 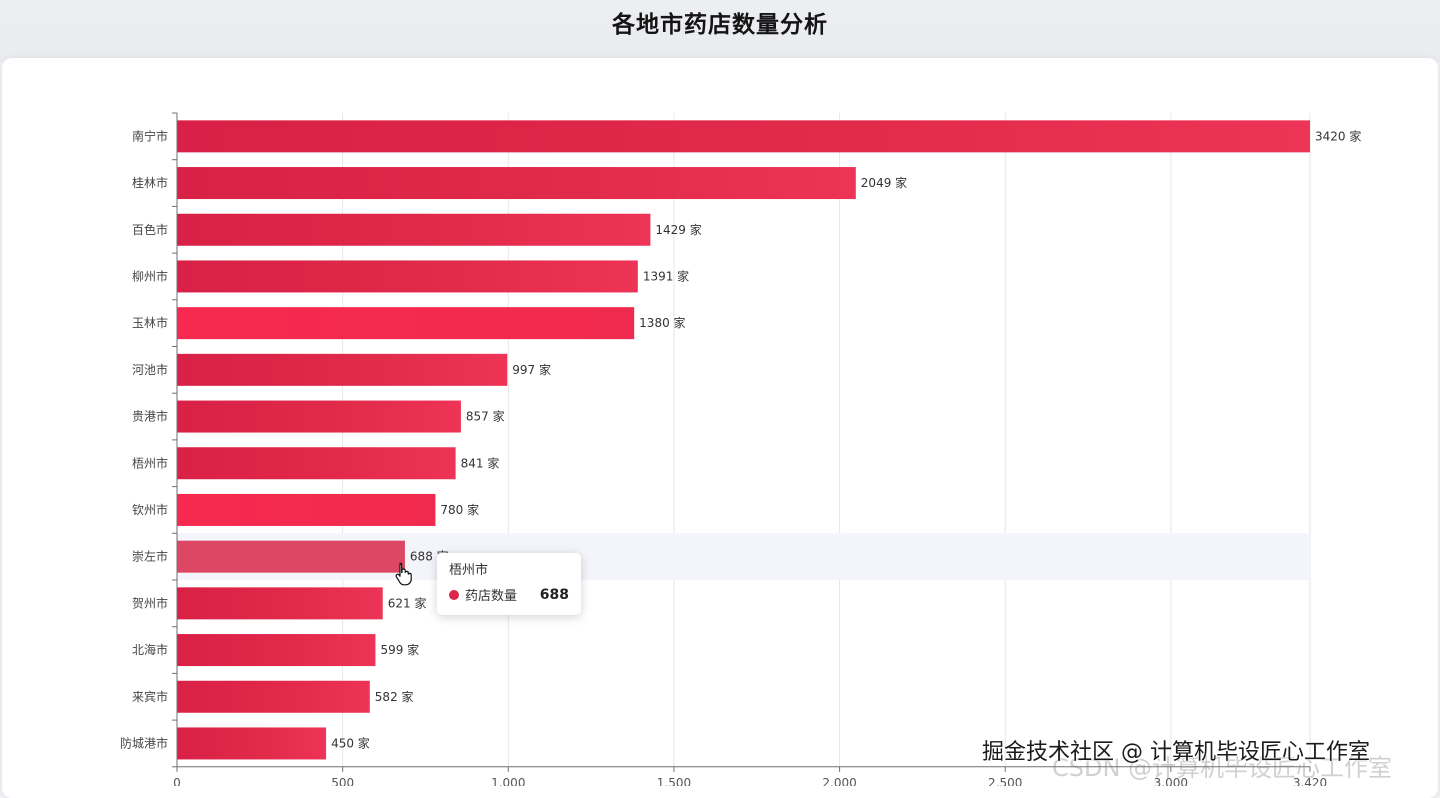 What do you see at coordinates (150, 322) in the screenshot?
I see `y-category-label: 玉林市` at bounding box center [150, 322].